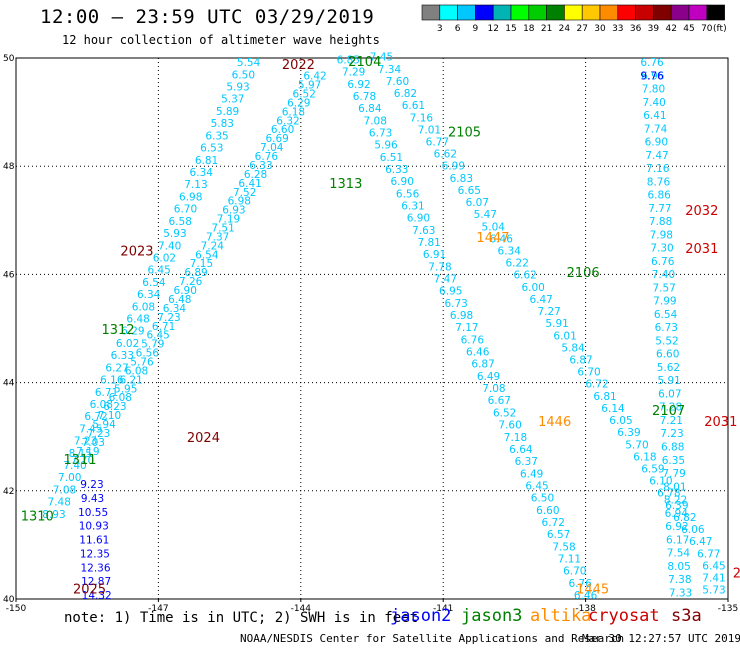 The width and height of the screenshot is (740, 650). Describe the element at coordinates (532, 288) in the screenshot. I see `wave-height-value: 6.00` at that location.